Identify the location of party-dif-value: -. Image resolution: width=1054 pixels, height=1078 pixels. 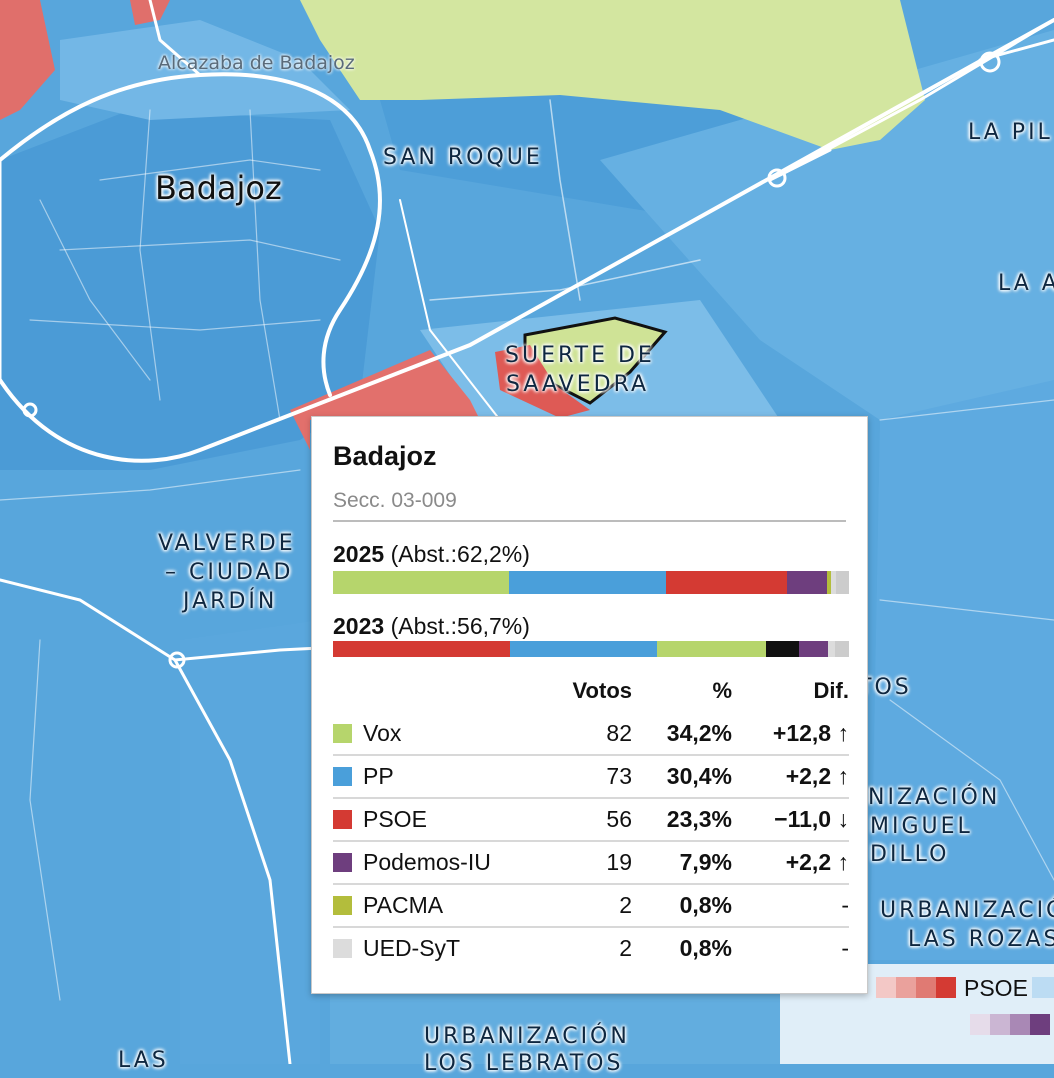
(845, 905).